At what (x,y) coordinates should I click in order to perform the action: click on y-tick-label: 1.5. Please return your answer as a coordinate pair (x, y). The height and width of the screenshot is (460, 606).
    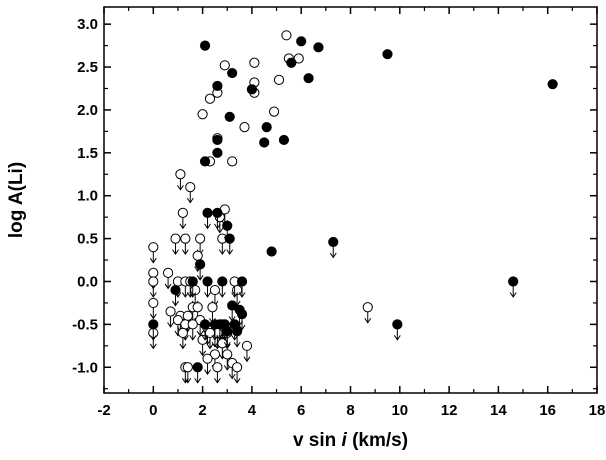
    Looking at the image, I should click on (87, 153).